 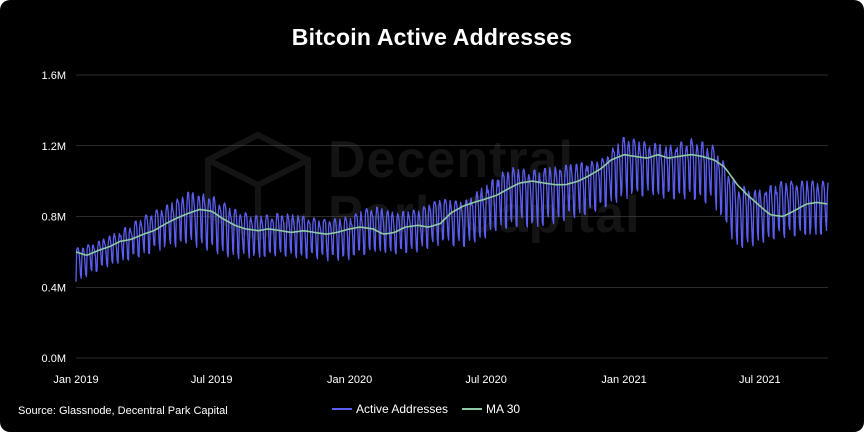 I want to click on x-tick-label: Jul 2021, so click(x=760, y=380).